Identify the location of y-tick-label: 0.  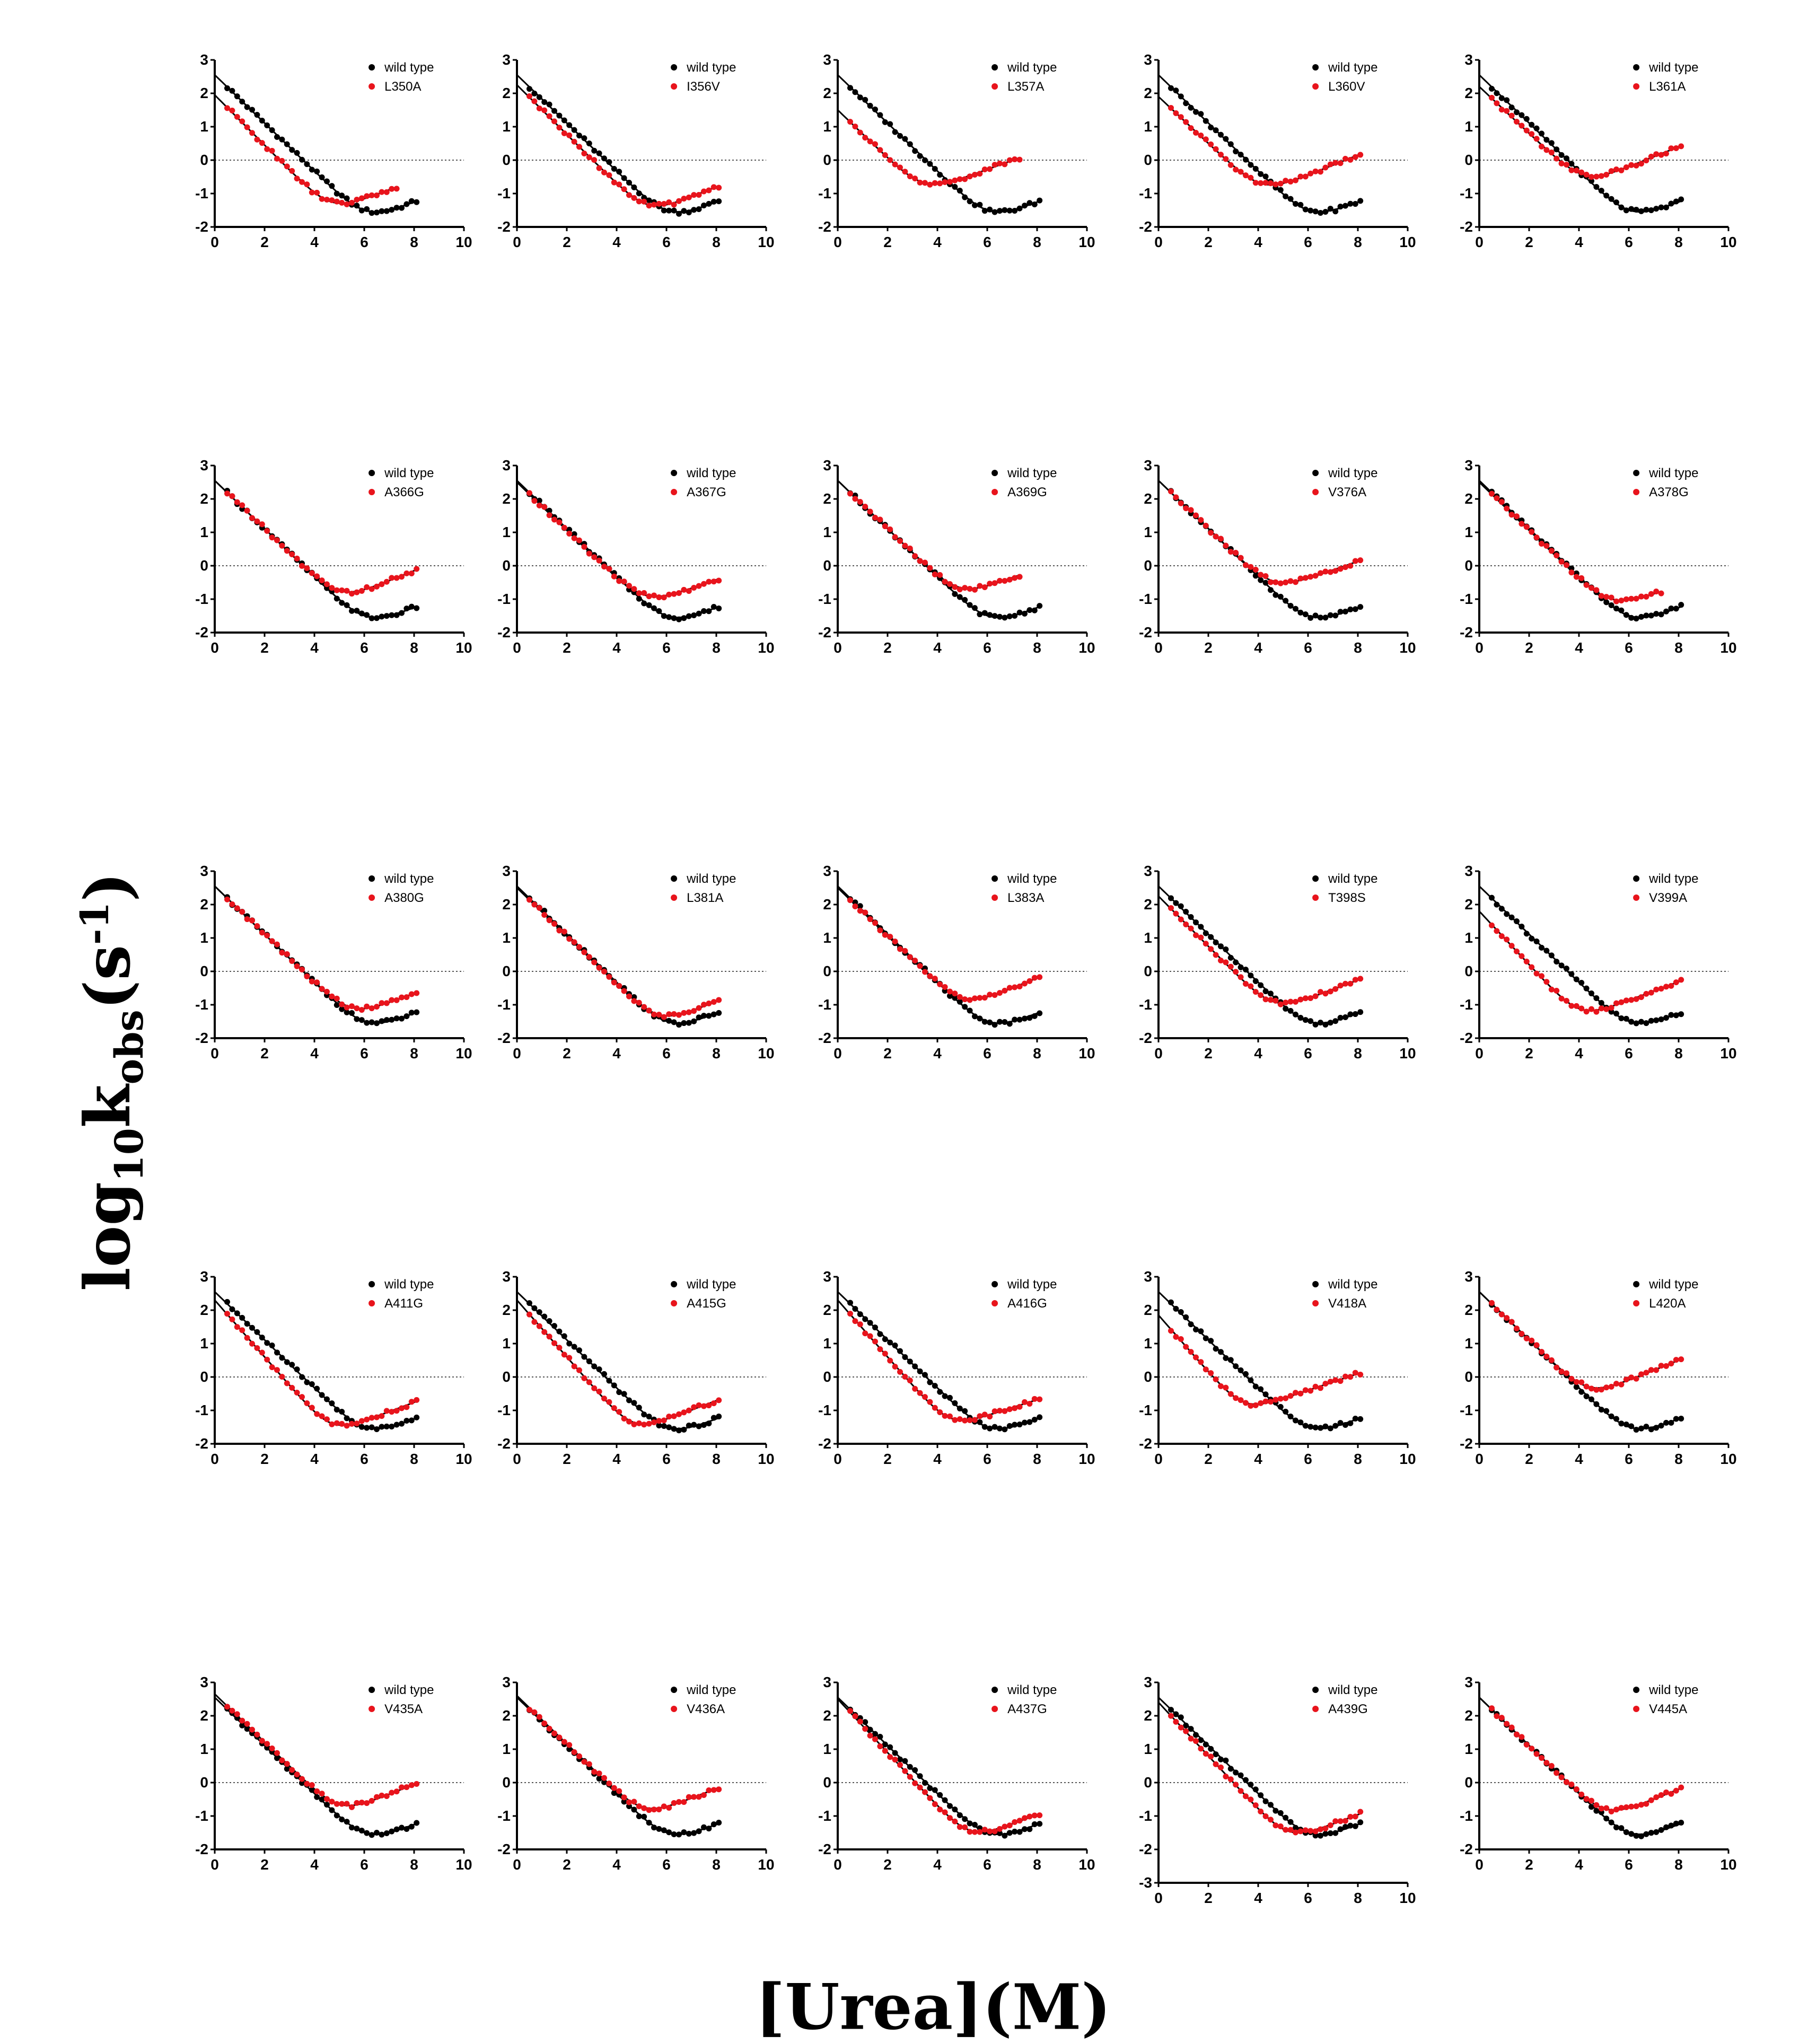
(204, 1782).